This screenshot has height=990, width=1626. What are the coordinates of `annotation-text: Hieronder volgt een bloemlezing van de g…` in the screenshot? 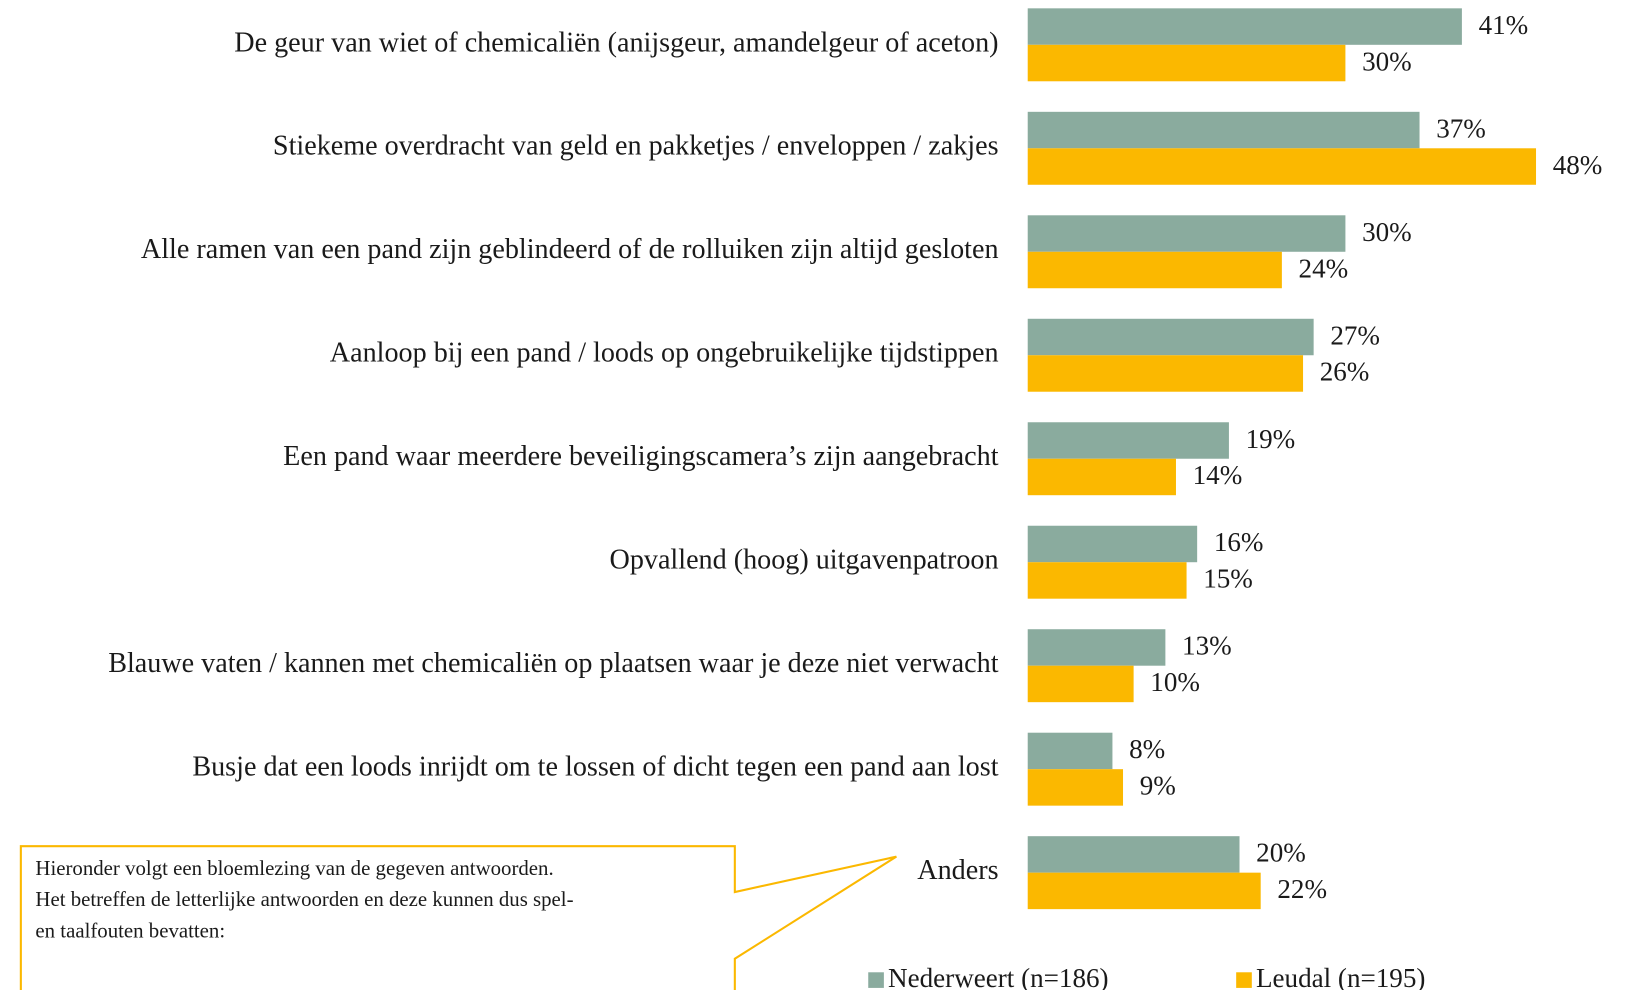 It's located at (294, 868).